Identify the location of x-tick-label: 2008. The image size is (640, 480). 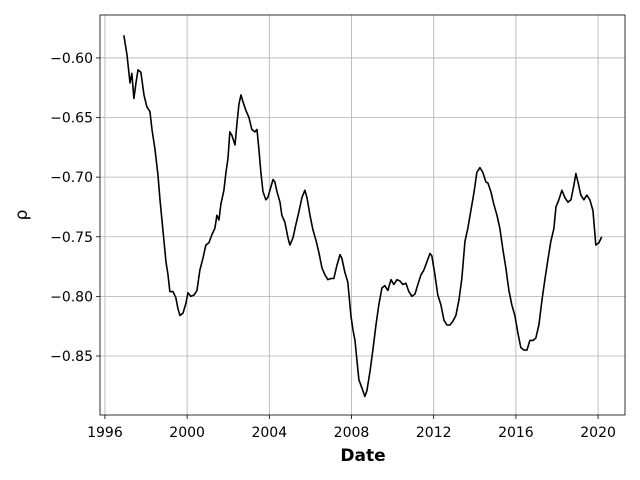
(352, 433).